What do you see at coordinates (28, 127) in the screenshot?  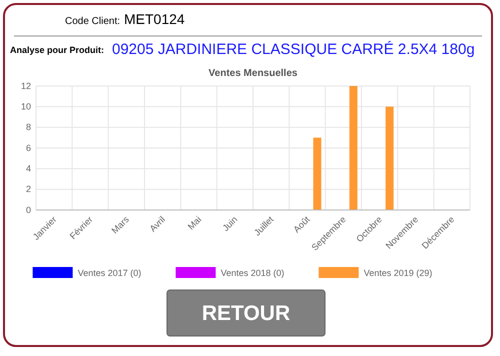 I see `y-tick-label: 8` at bounding box center [28, 127].